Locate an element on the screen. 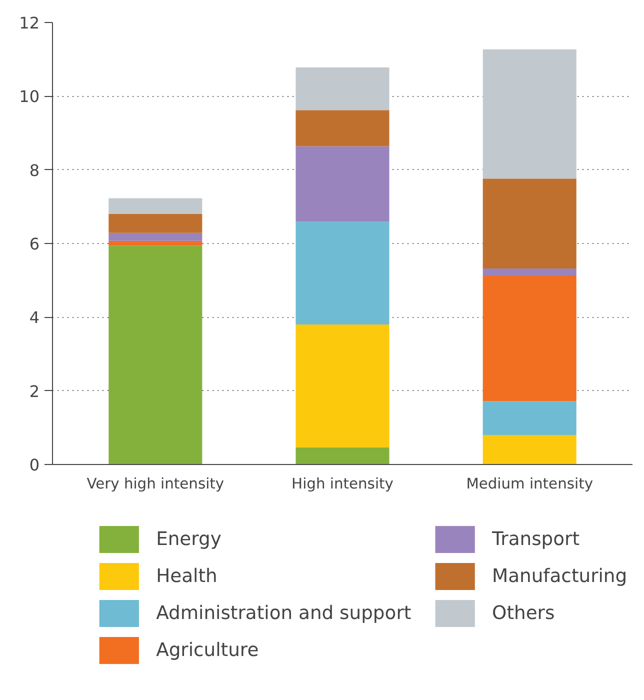  y-tick-label: 10 is located at coordinates (29, 96).